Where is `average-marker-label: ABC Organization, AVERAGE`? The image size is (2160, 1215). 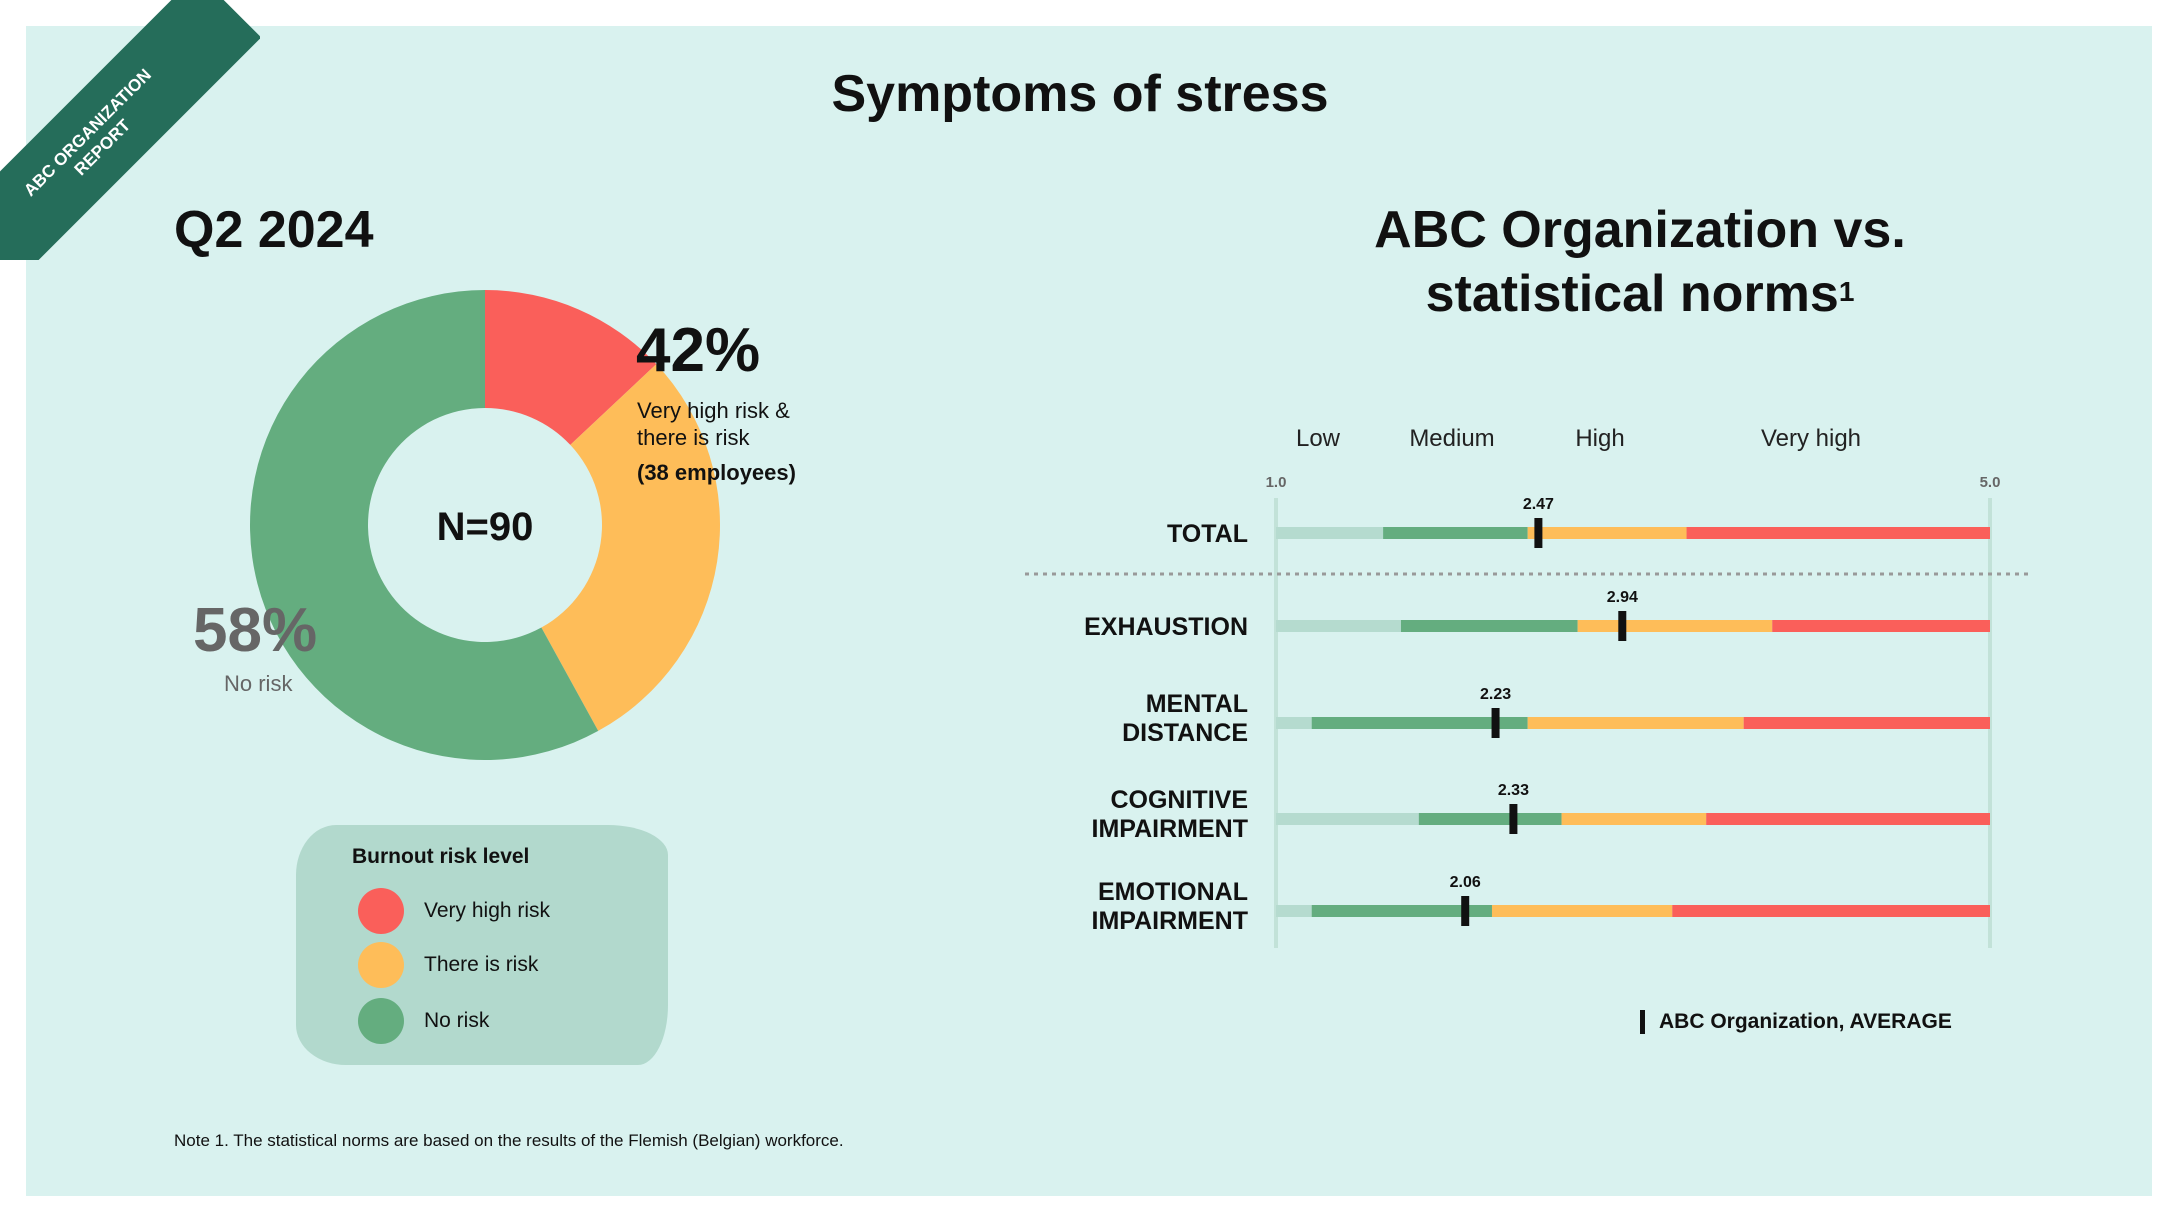
average-marker-label: ABC Organization, AVERAGE is located at coordinates (1805, 1021).